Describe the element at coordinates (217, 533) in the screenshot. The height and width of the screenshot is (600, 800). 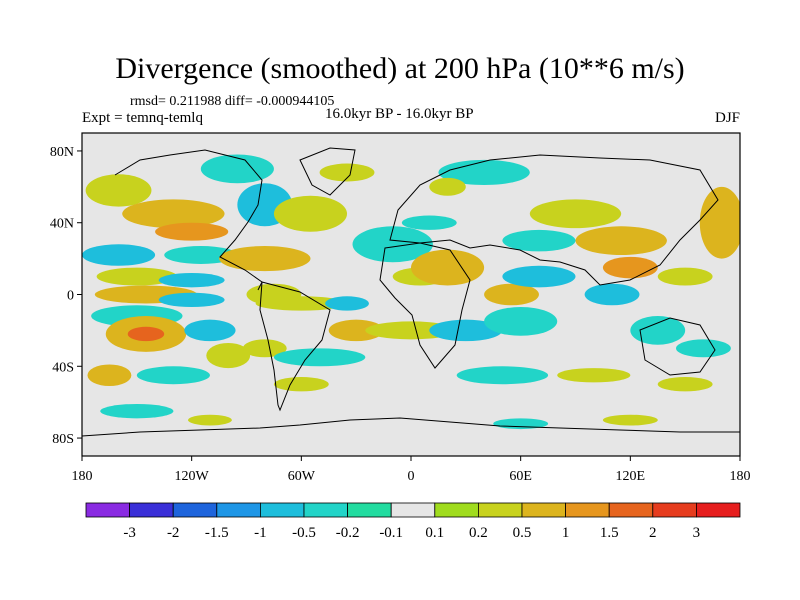
I see `colorbar-label: -1.5` at that location.